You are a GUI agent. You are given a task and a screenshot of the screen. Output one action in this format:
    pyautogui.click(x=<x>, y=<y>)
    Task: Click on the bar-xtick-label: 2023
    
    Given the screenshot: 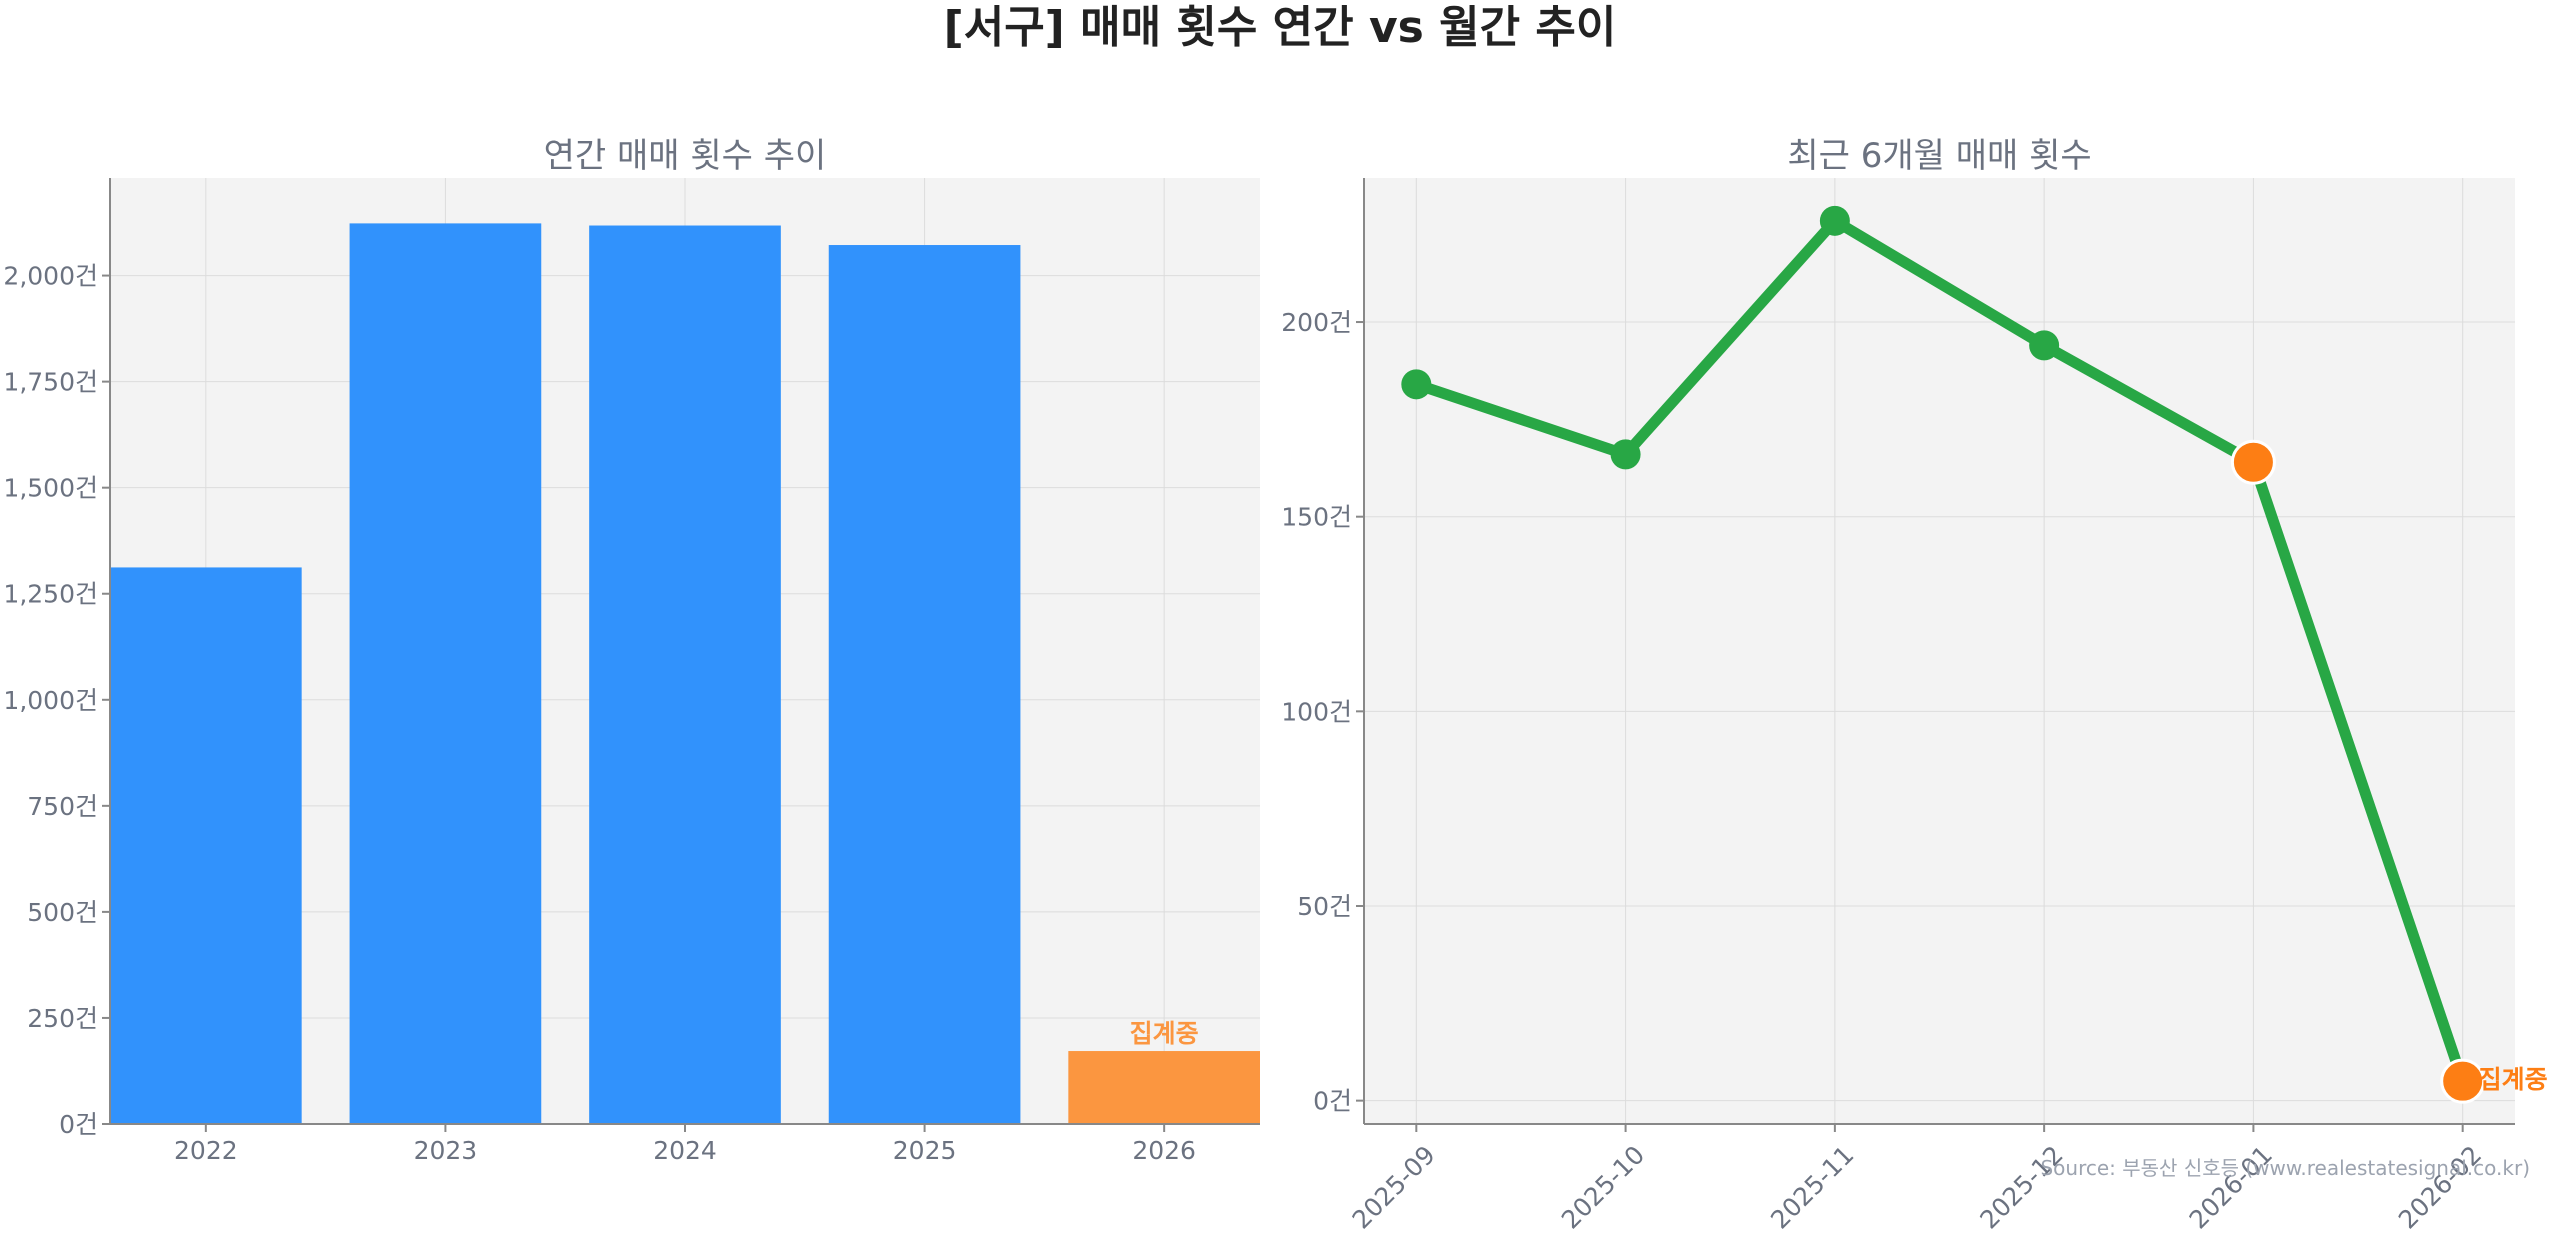 What is the action you would take?
    pyautogui.click(x=446, y=1150)
    